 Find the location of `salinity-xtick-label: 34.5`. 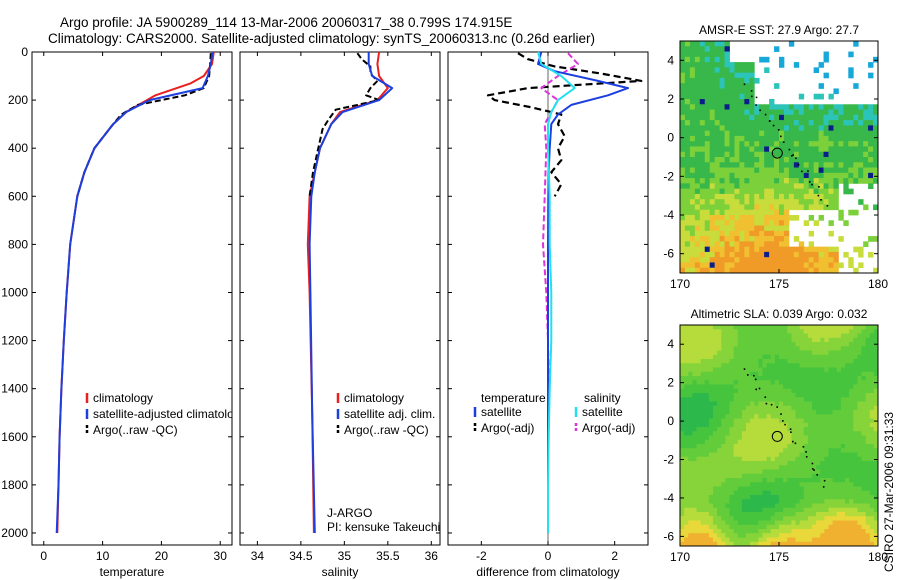

salinity-xtick-label: 34.5 is located at coordinates (301, 556).